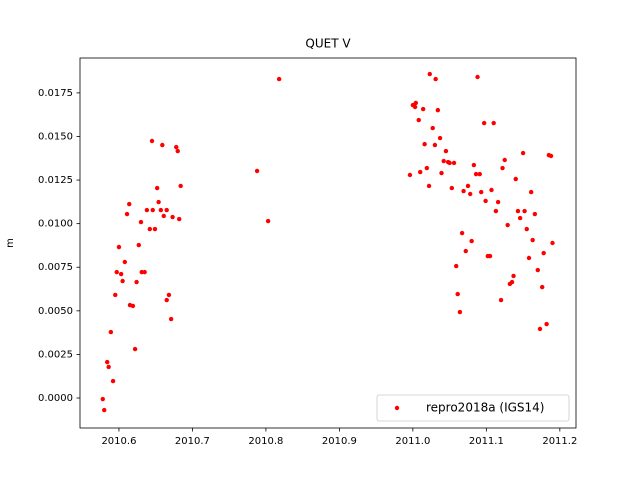 The height and width of the screenshot is (480, 640). What do you see at coordinates (412, 441) in the screenshot?
I see `x-tick-label: 2011.0` at bounding box center [412, 441].